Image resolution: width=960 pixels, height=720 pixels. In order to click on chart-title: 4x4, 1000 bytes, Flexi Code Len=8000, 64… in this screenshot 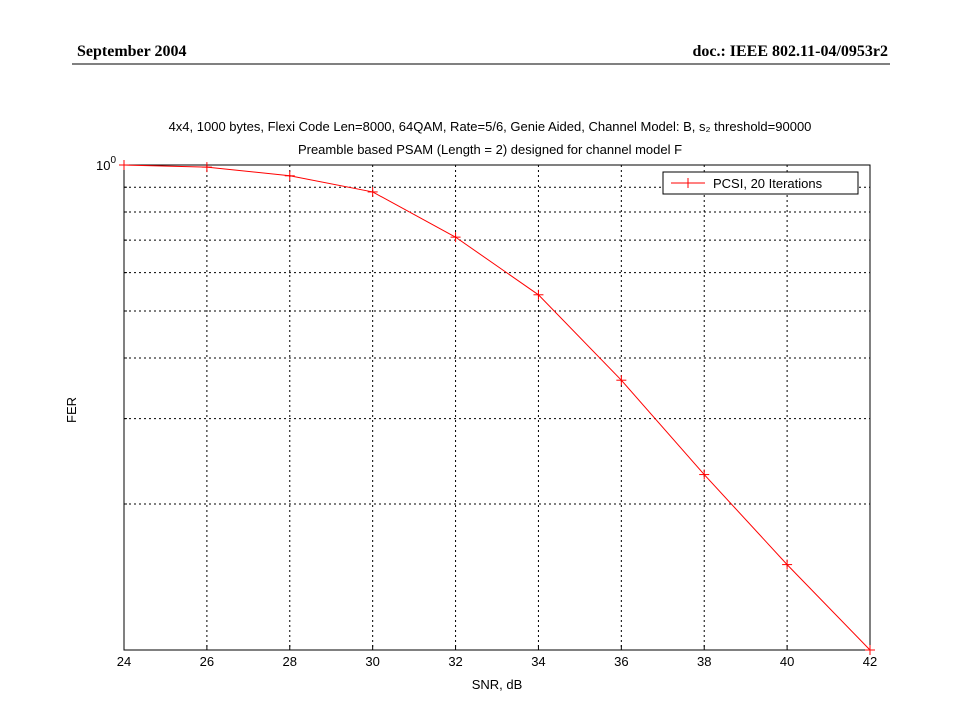, I will do `click(490, 126)`.